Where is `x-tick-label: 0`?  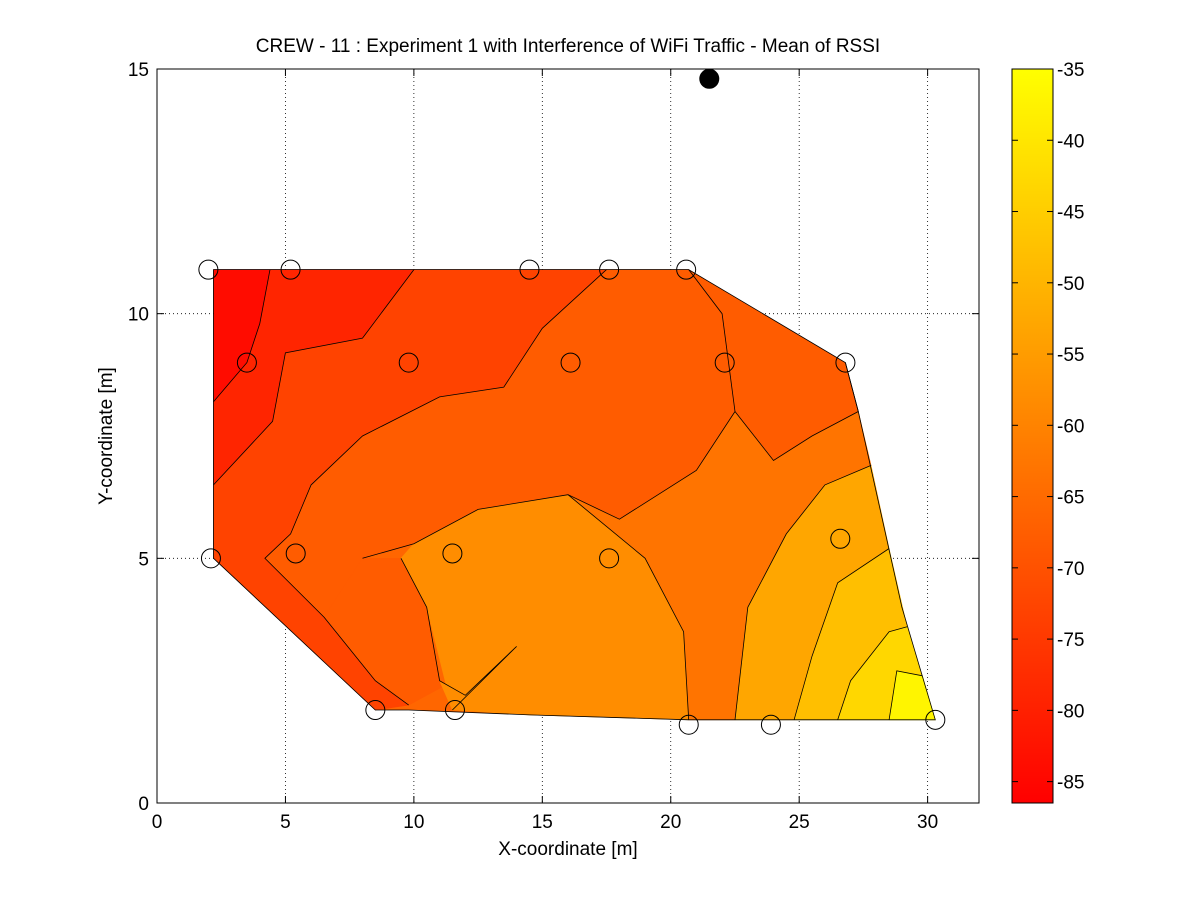 x-tick-label: 0 is located at coordinates (157, 822).